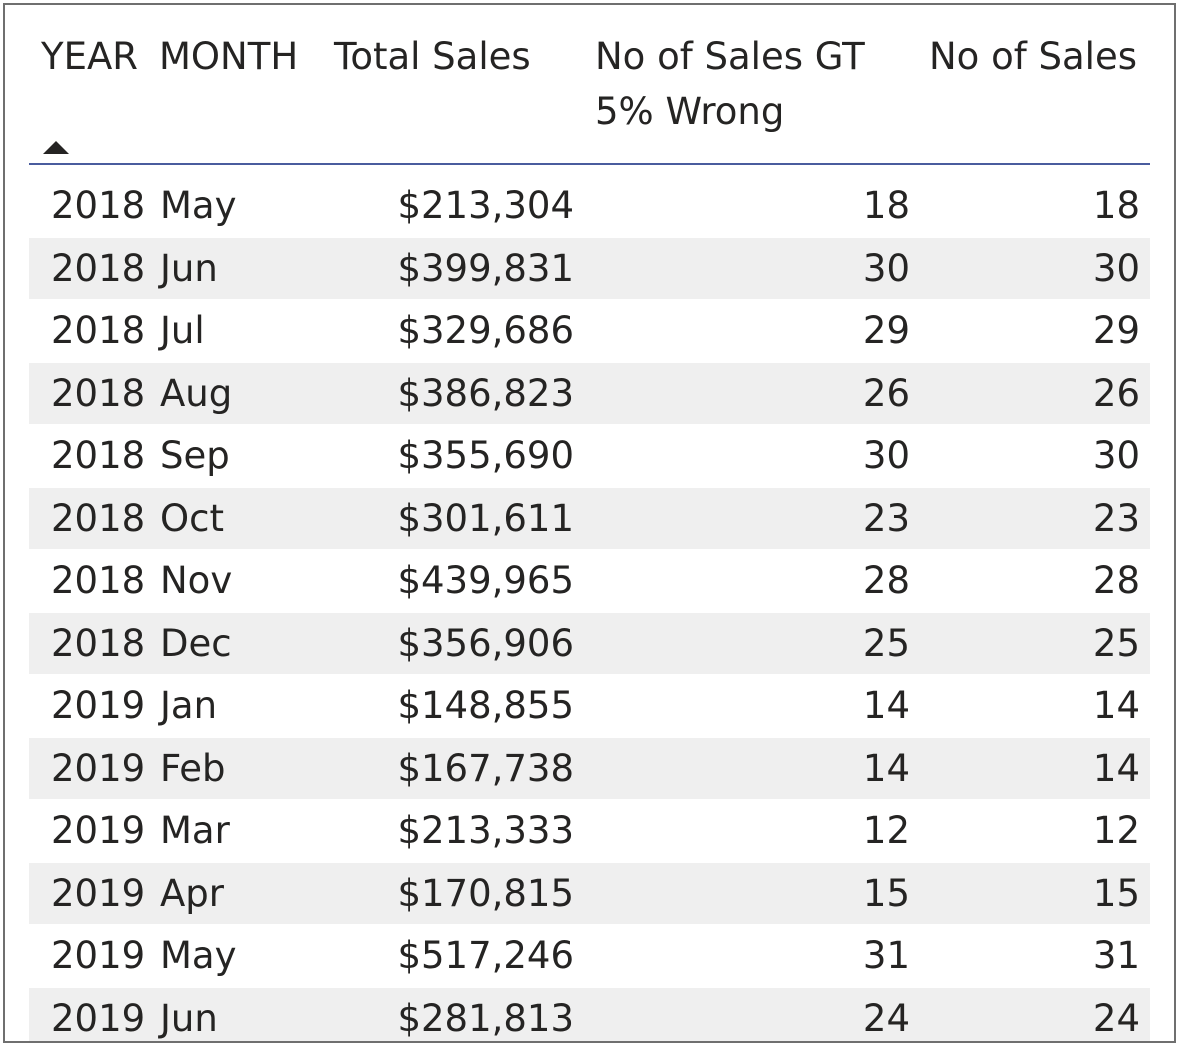  I want to click on table-row: 2018 Jun $399,831 30 30, so click(589, 269).